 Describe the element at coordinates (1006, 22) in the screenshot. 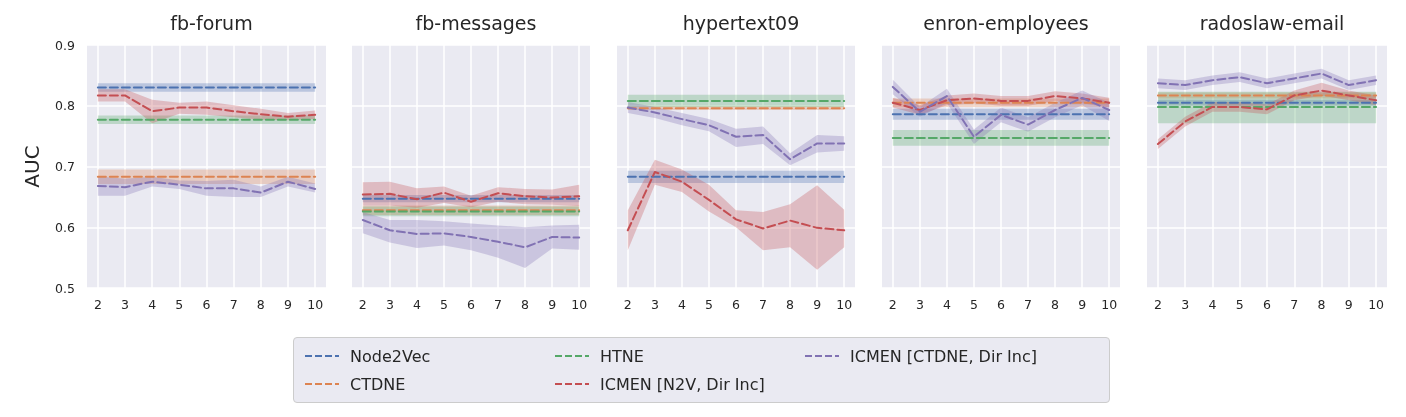

I see `chart-title: enron-employees` at that location.